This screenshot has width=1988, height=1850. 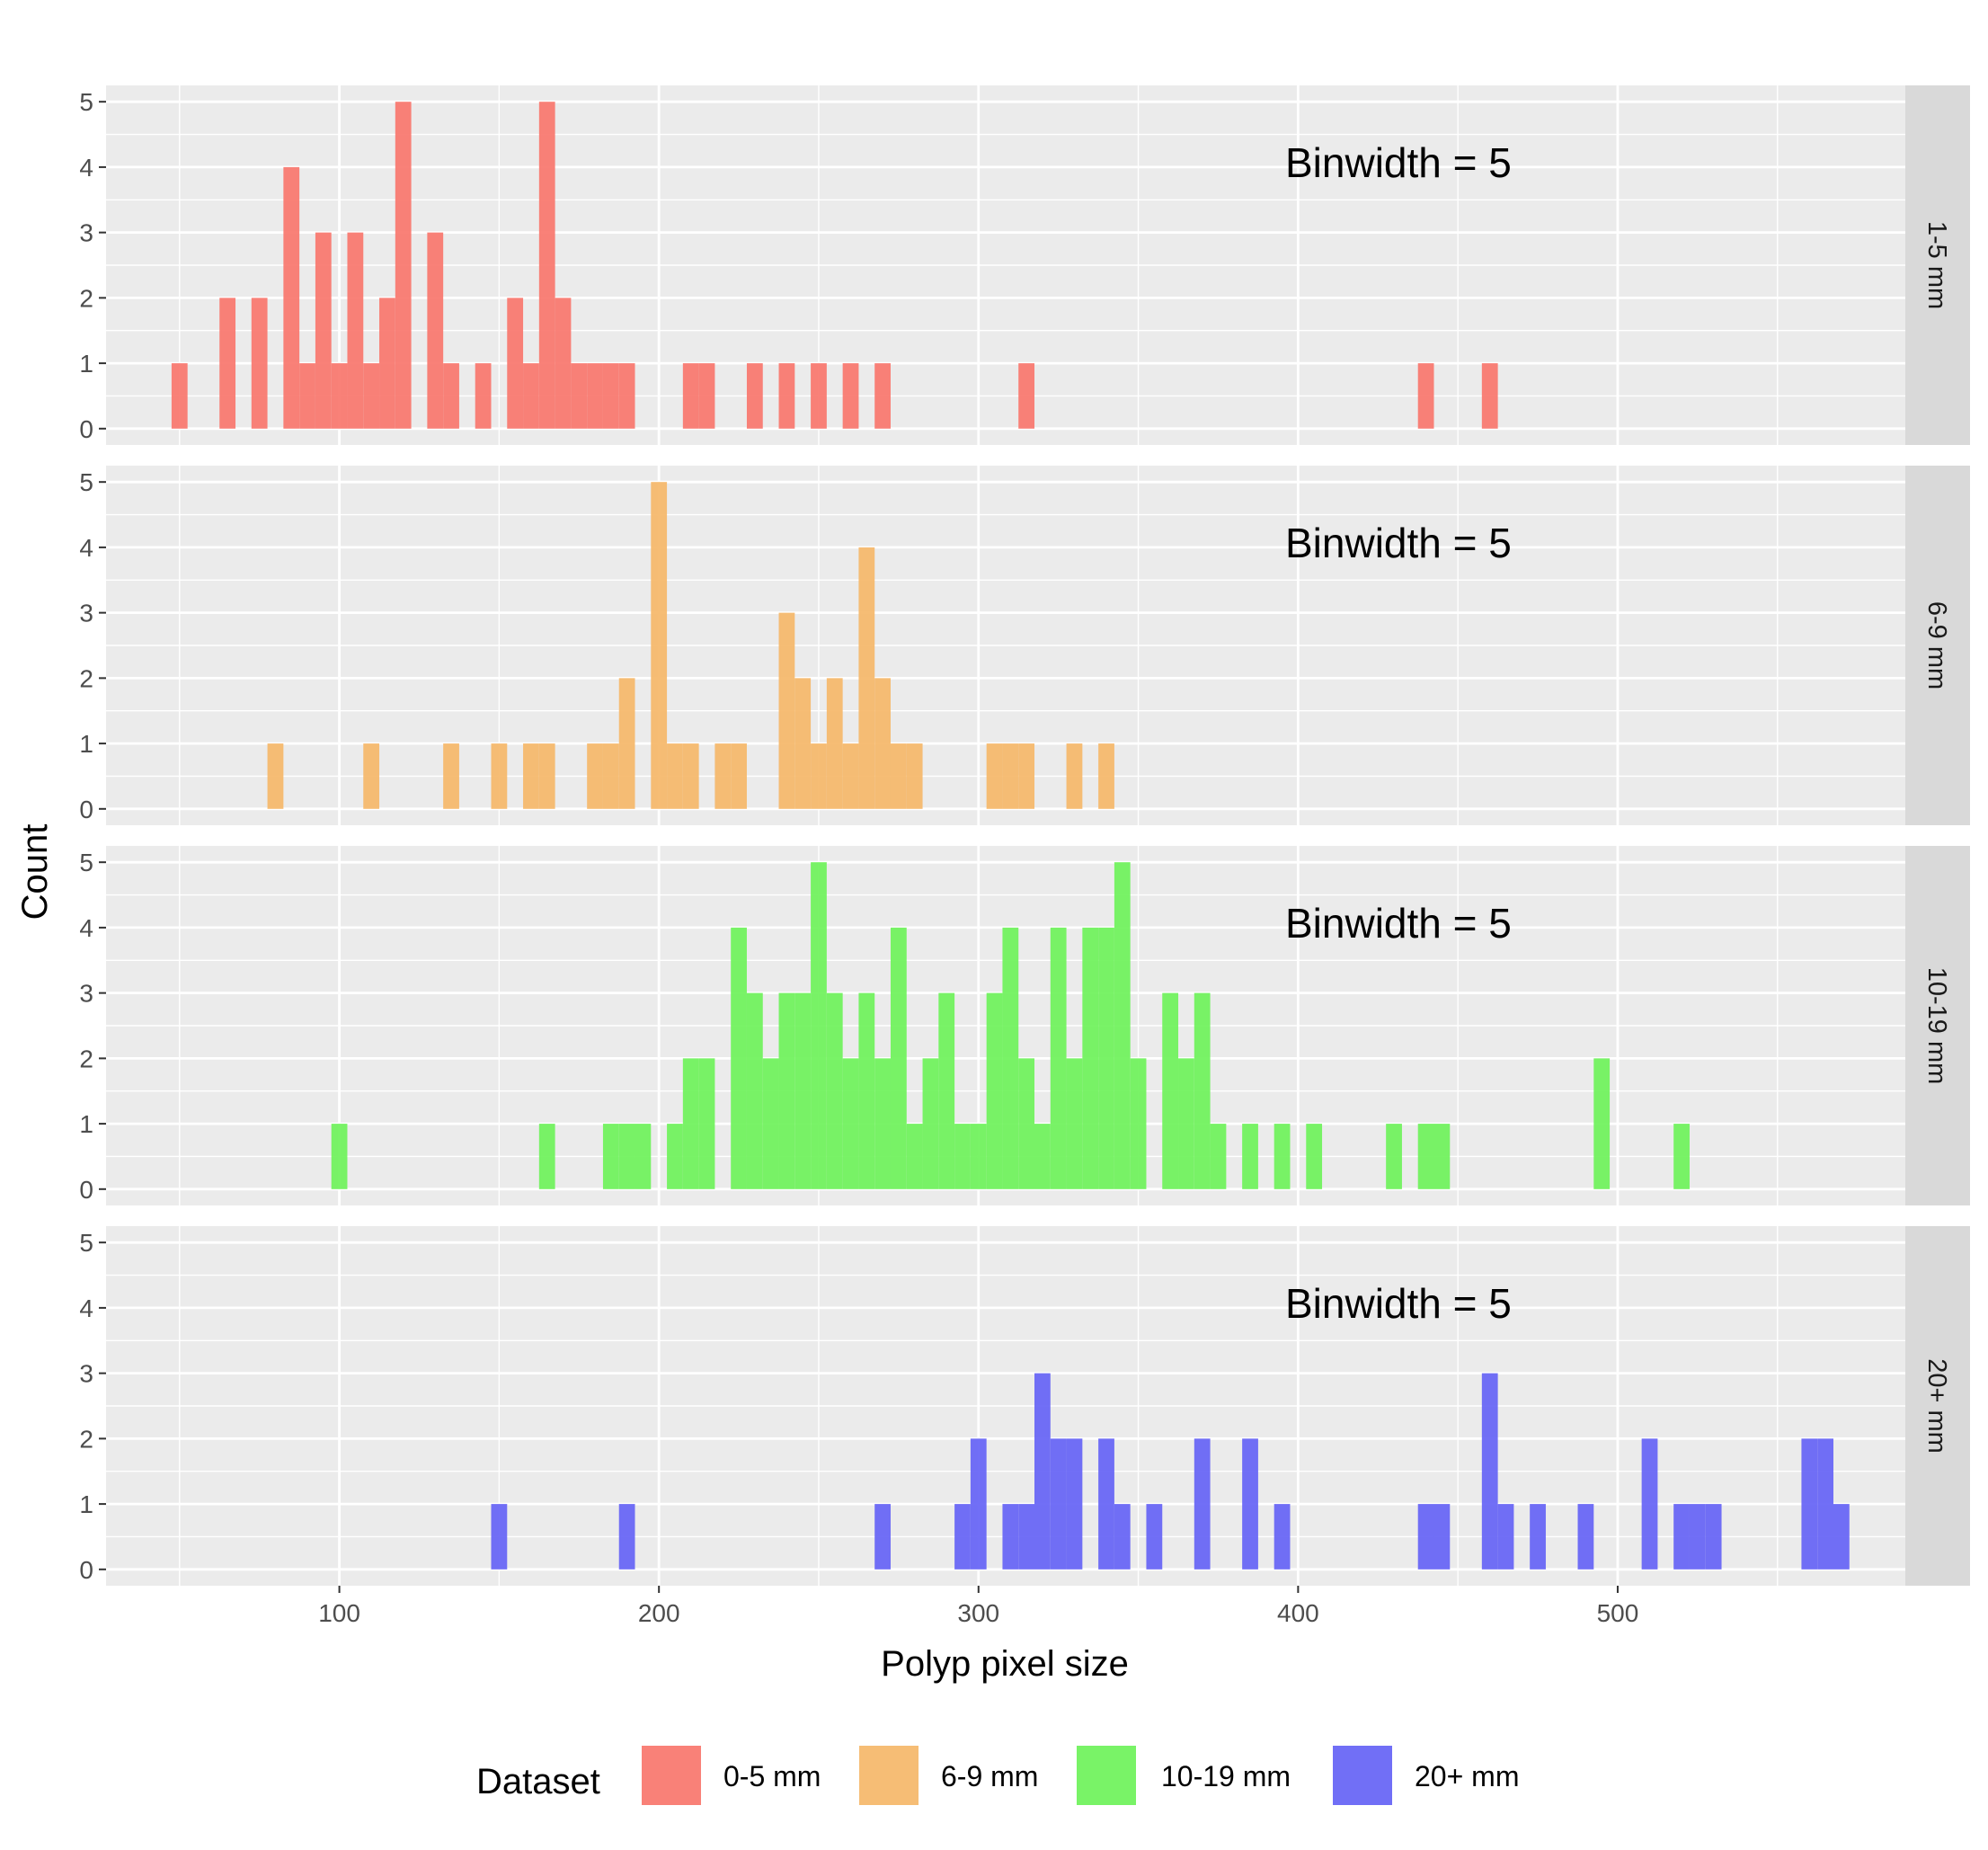 What do you see at coordinates (998, 1775) in the screenshot?
I see `legend: Dataset 0-5 mm 6-9 mm 10-19 mm 20+ mm` at bounding box center [998, 1775].